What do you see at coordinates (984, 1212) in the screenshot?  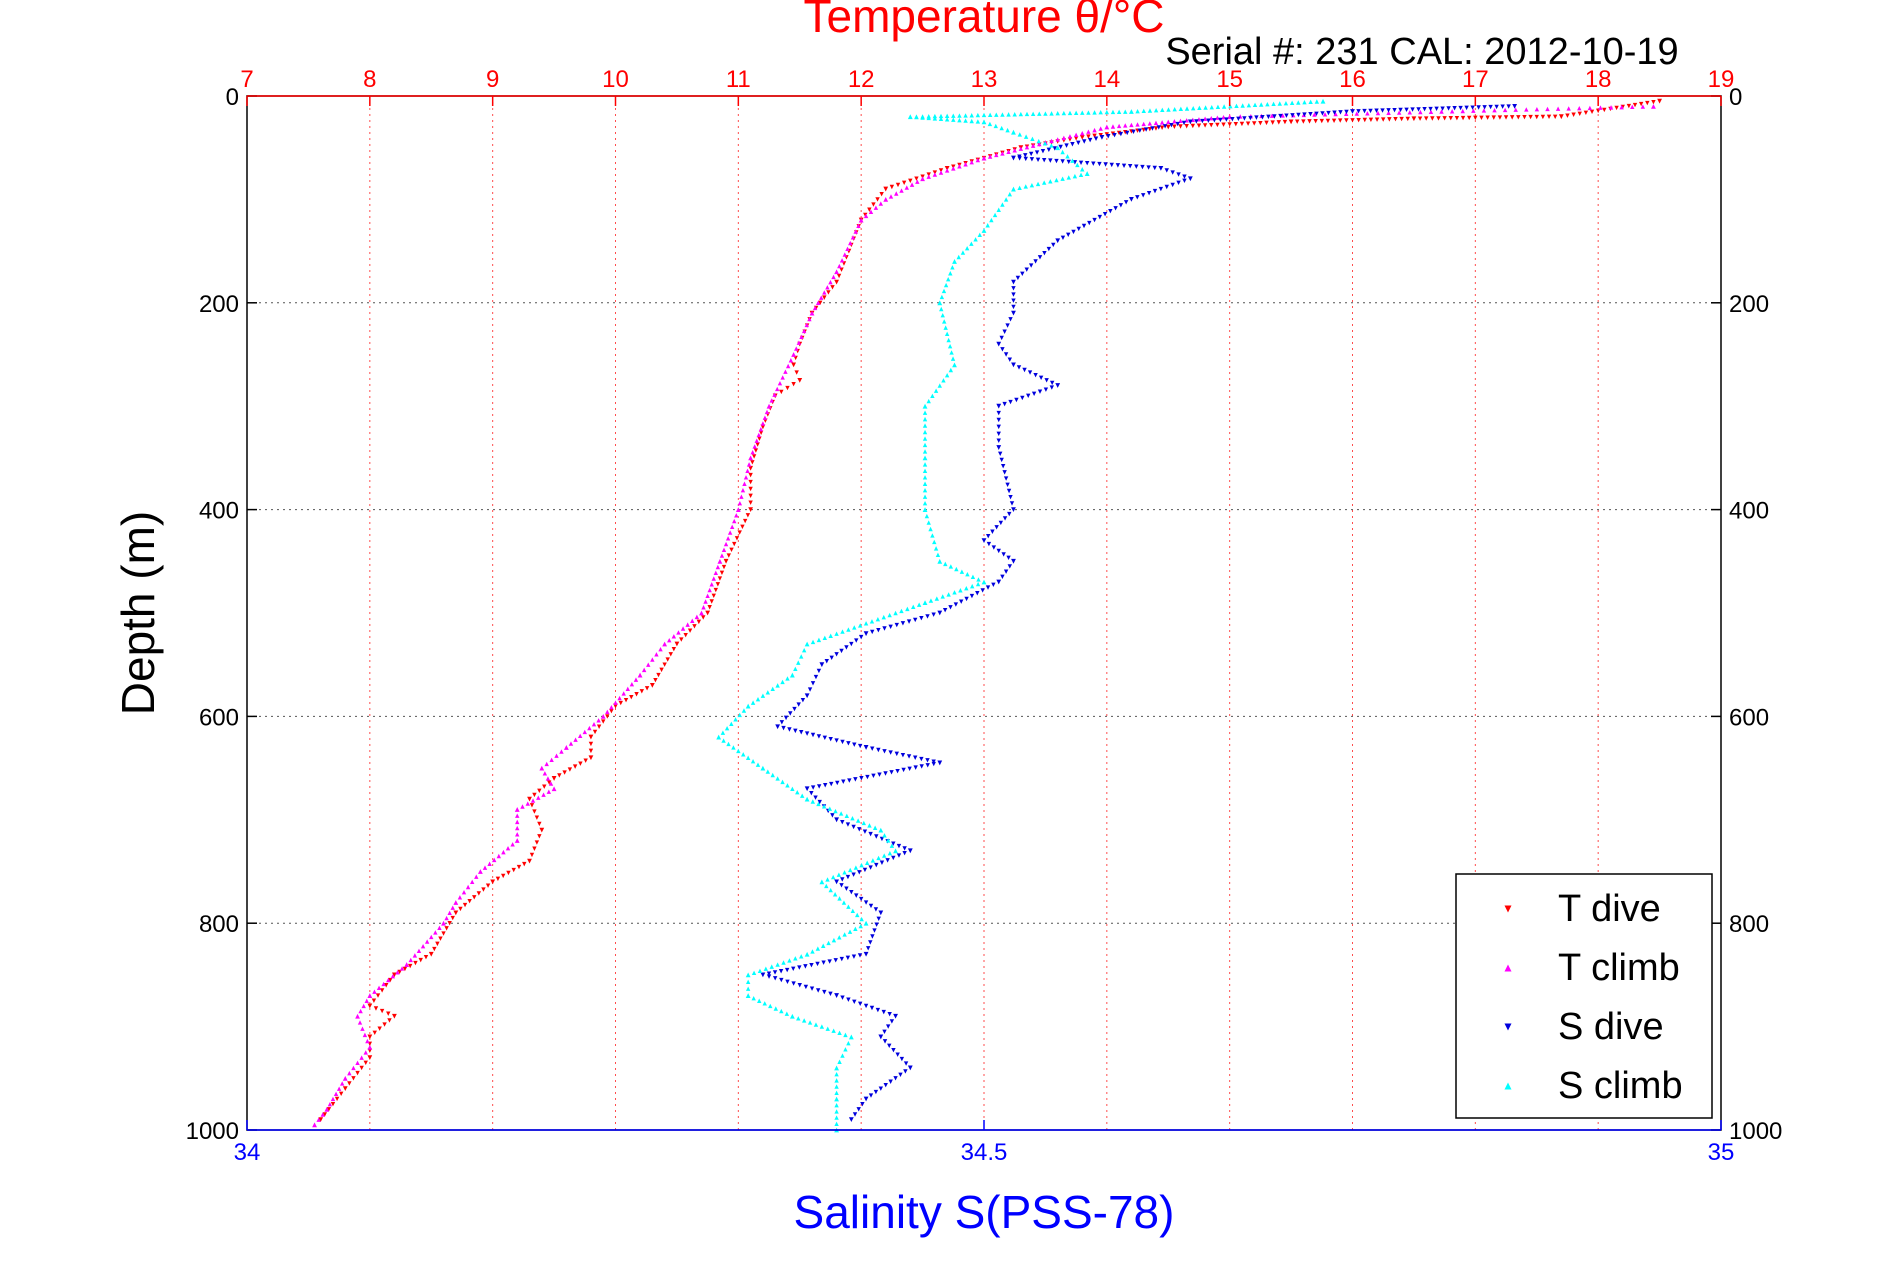 I see `x-axis-label: Salinity S(PSS-78)` at bounding box center [984, 1212].